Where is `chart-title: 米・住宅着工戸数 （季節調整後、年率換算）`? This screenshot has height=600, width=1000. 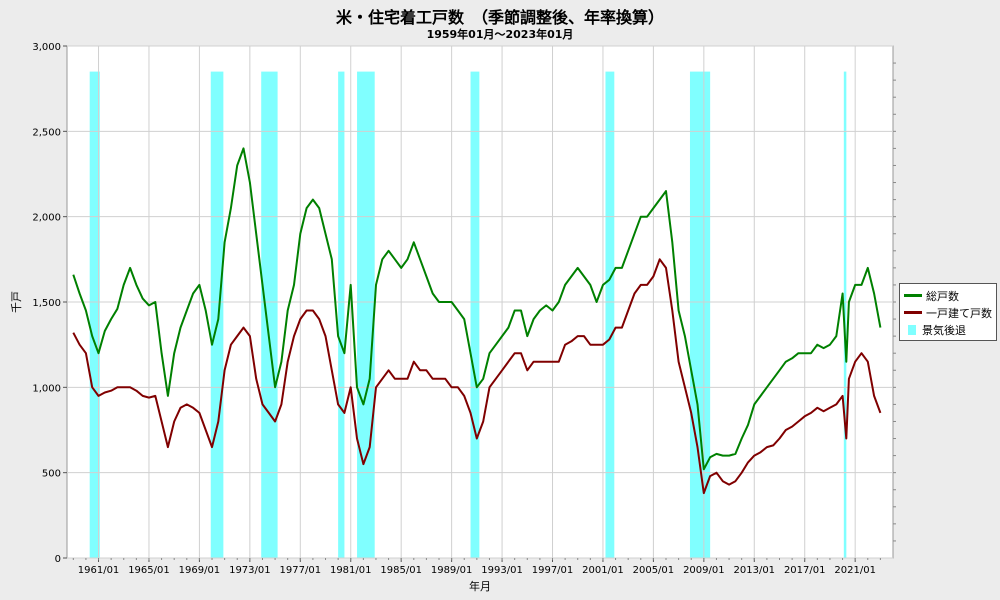
chart-title: 米・住宅着工戸数 （季節調整後、年率換算） is located at coordinates (499, 17).